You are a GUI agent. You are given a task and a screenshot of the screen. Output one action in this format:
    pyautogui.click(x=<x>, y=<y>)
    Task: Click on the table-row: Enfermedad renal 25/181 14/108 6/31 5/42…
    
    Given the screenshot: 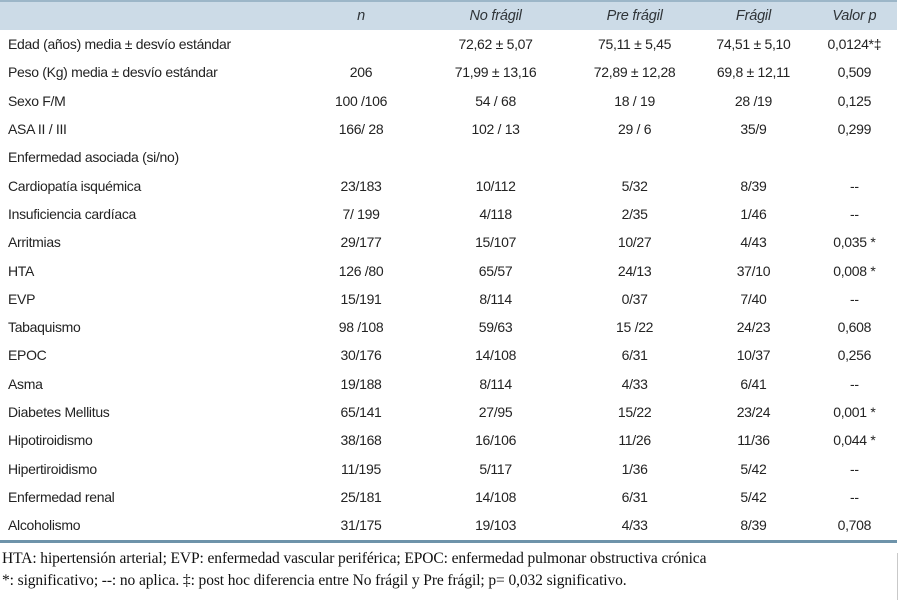 What is the action you would take?
    pyautogui.click(x=448, y=497)
    